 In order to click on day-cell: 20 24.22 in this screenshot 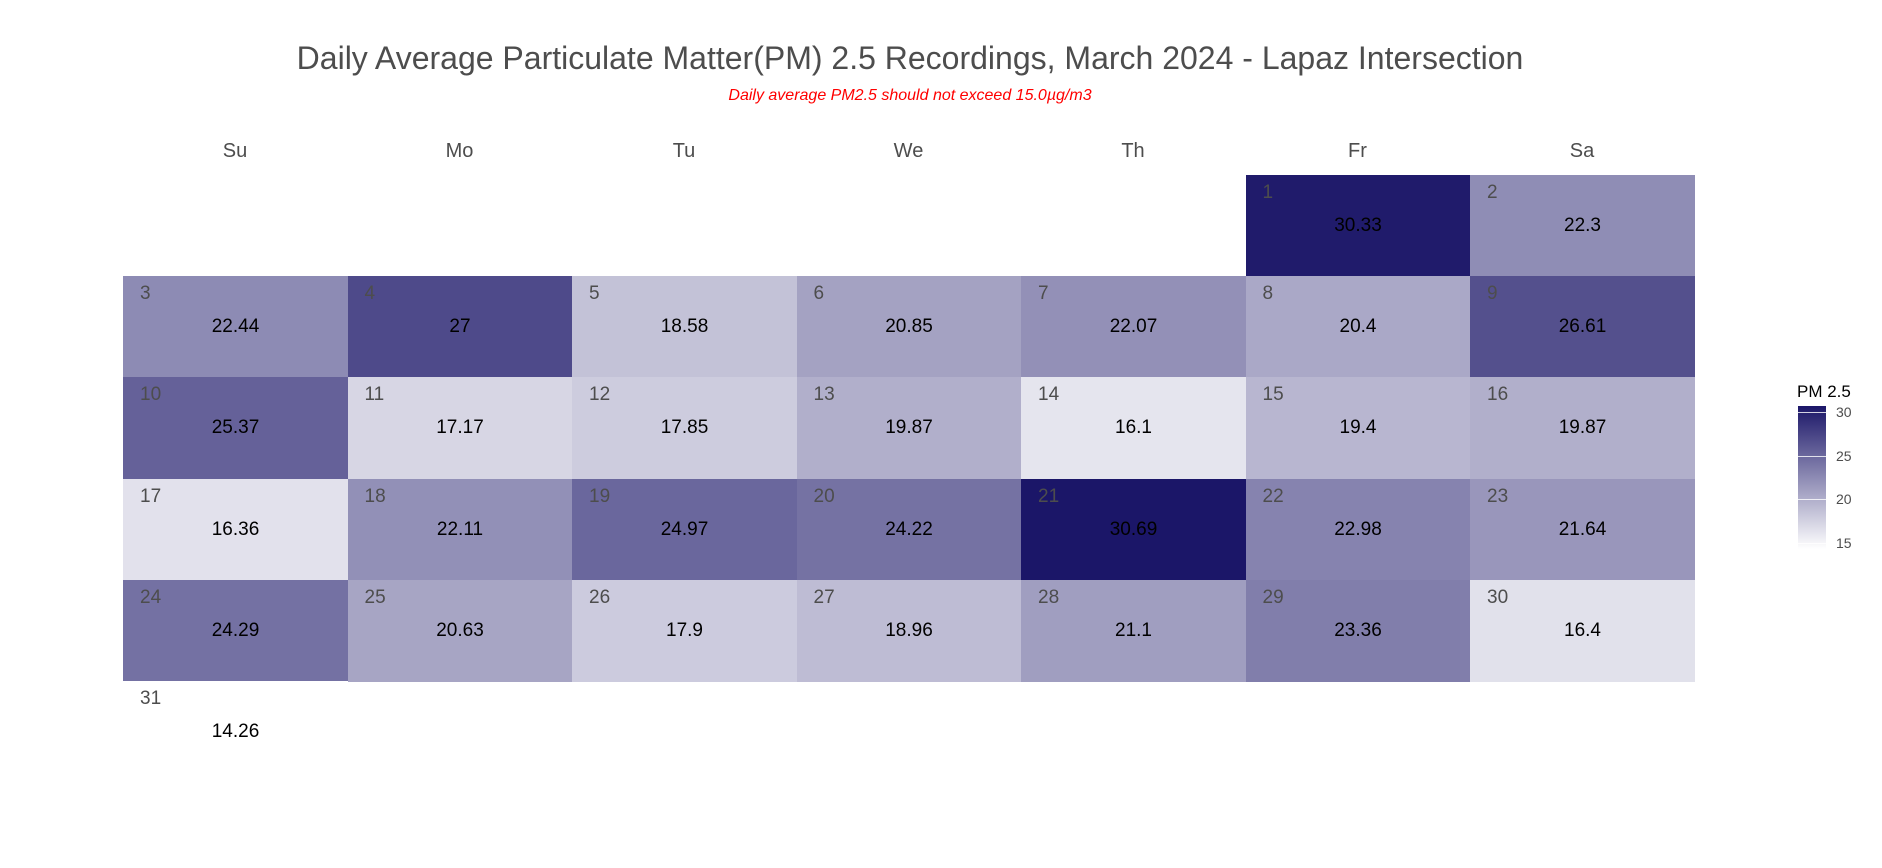, I will do `click(909, 529)`.